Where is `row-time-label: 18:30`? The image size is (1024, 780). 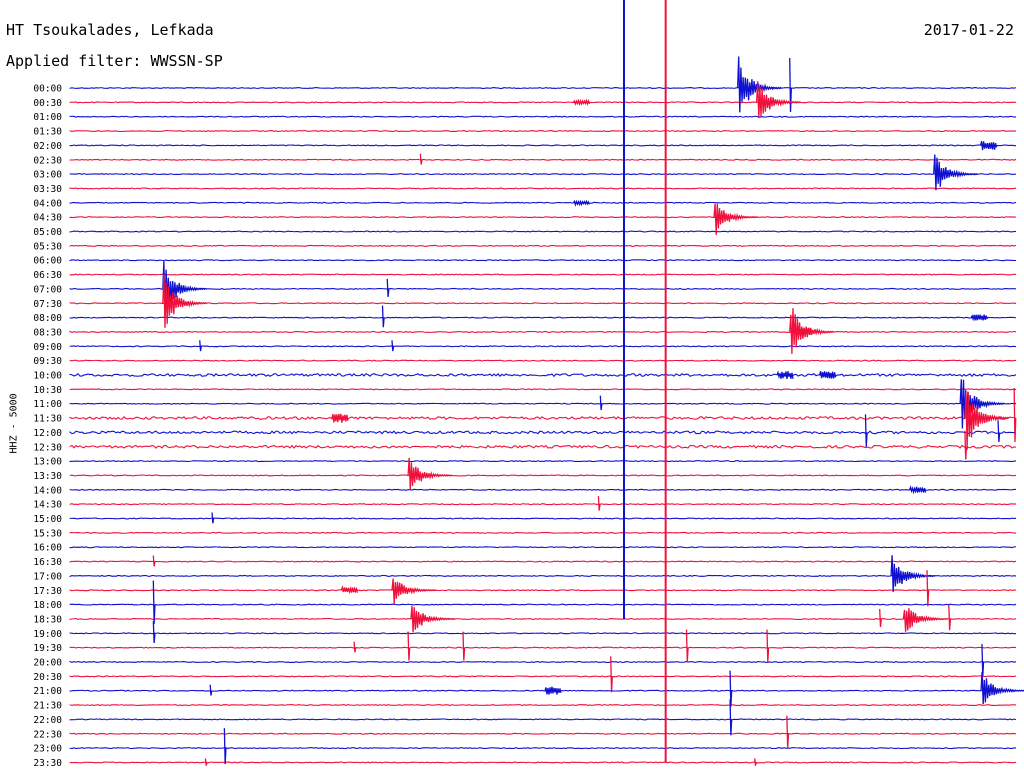
row-time-label: 18:30 is located at coordinates (47, 619).